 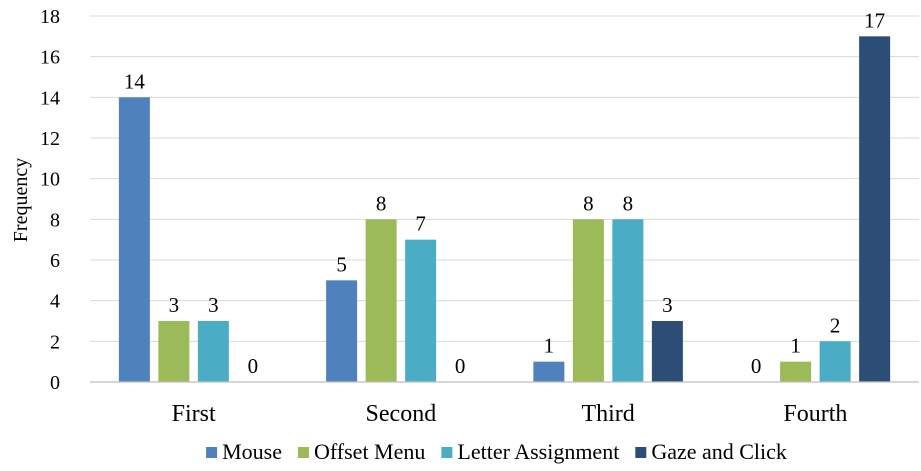 I want to click on y-tick-label: 8, so click(x=55, y=220).